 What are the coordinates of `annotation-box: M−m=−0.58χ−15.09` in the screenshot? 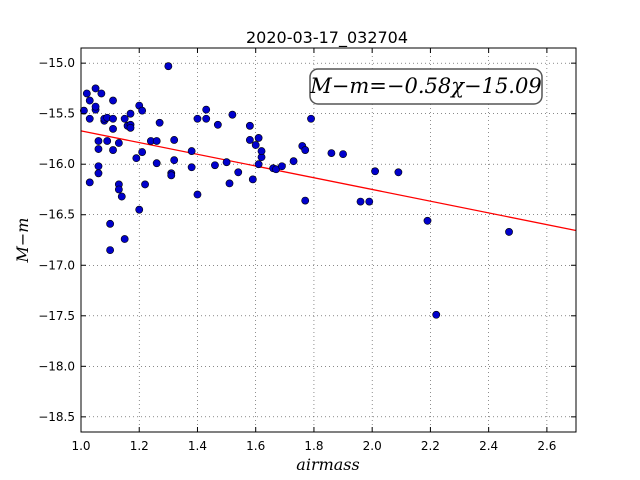 It's located at (426, 86).